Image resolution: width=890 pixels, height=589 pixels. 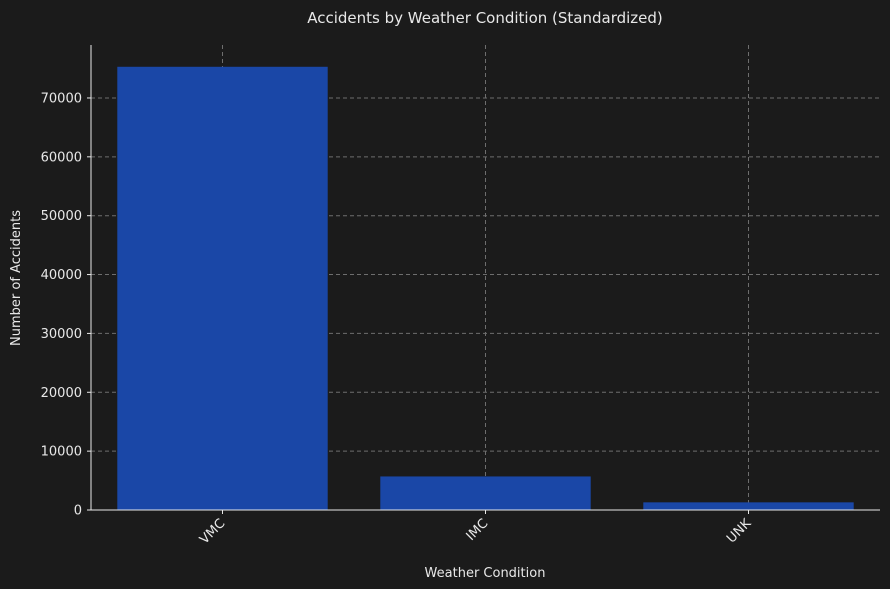 What do you see at coordinates (61, 452) in the screenshot?
I see `y-tick-label: 10000` at bounding box center [61, 452].